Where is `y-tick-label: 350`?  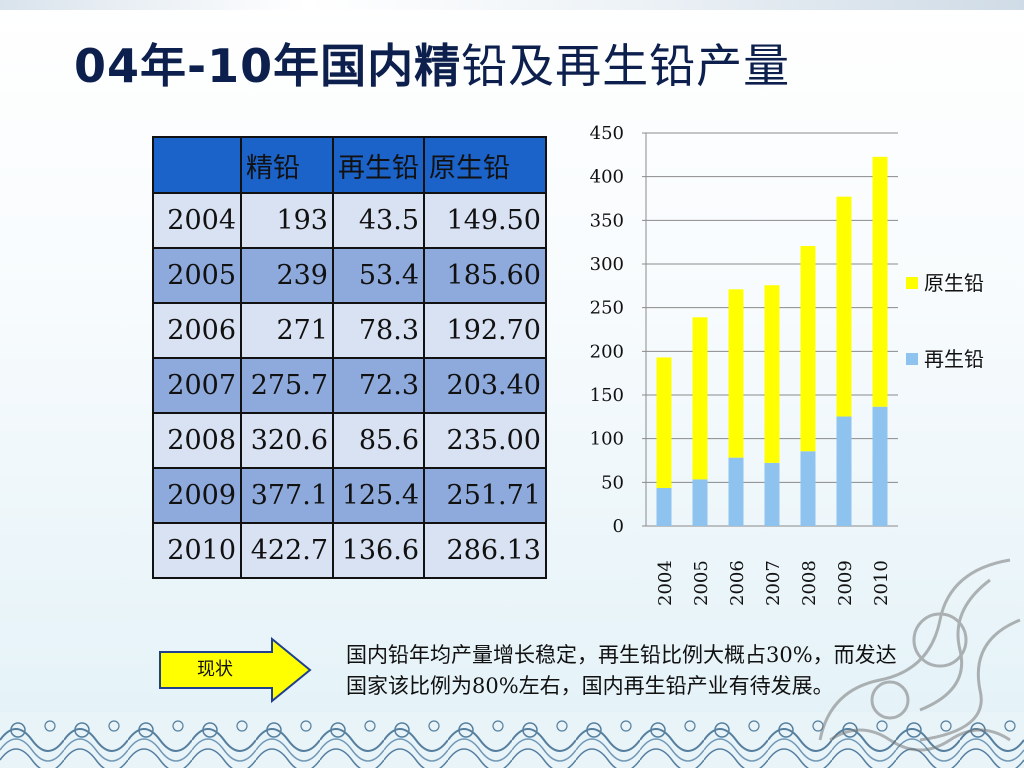 y-tick-label: 350 is located at coordinates (607, 220).